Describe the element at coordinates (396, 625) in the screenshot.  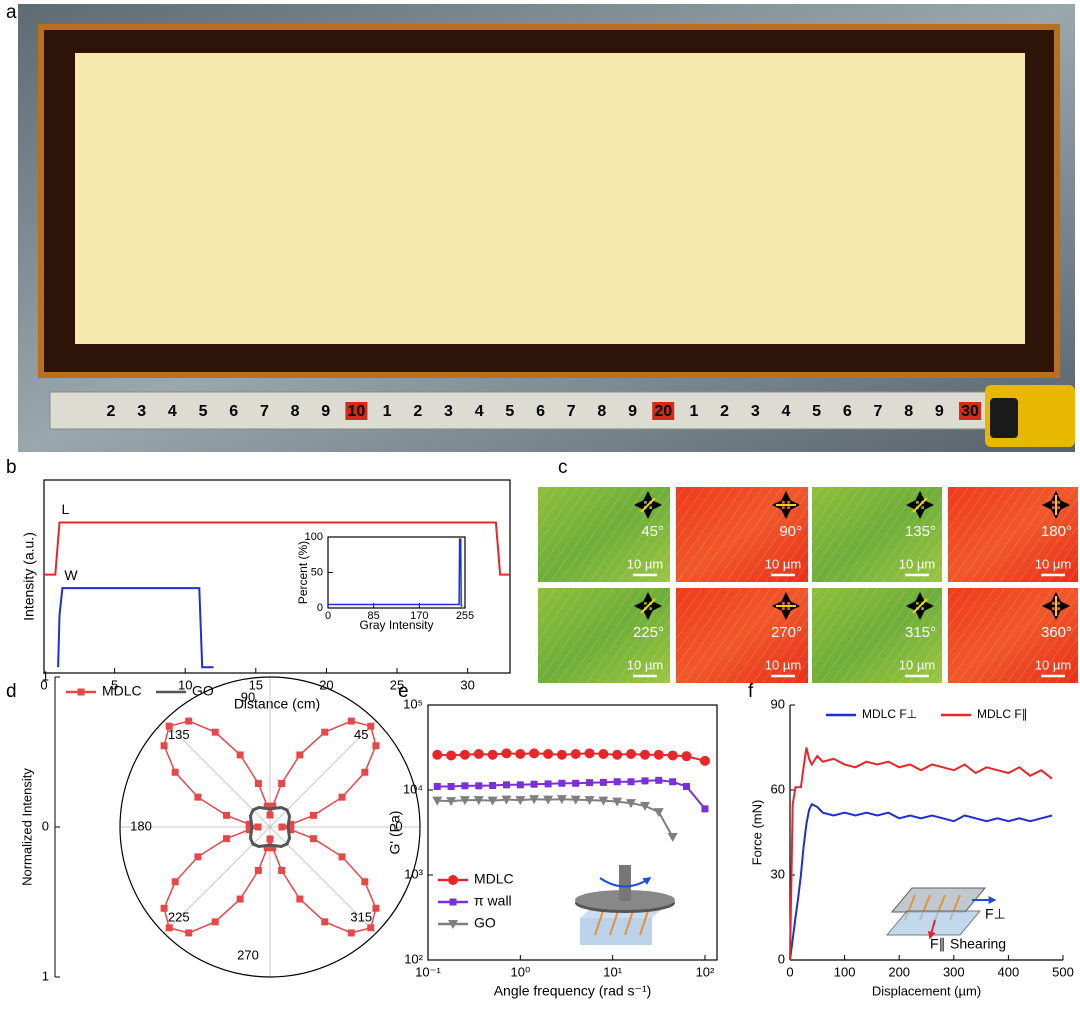
I see `x-axis-label: Gray Intensity` at that location.